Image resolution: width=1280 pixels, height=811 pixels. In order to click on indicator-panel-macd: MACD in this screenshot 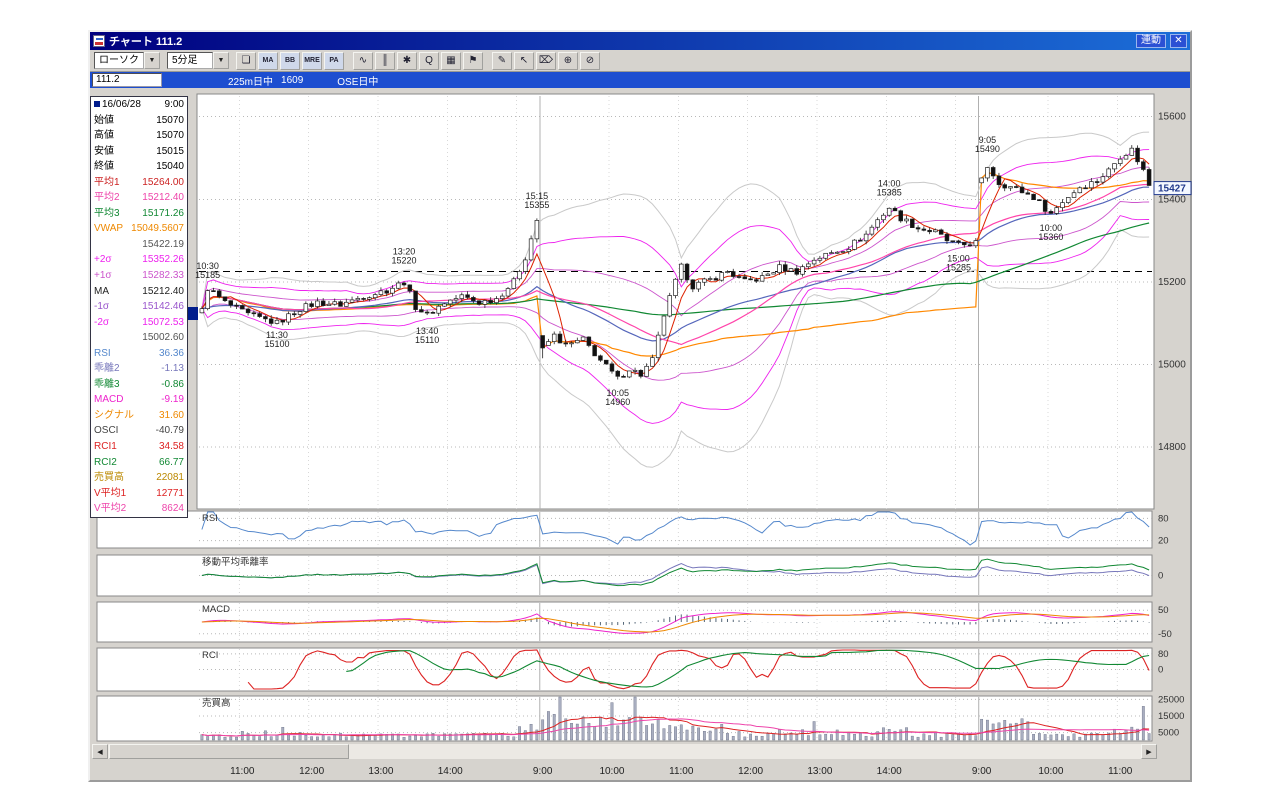, I will do `click(624, 622)`.